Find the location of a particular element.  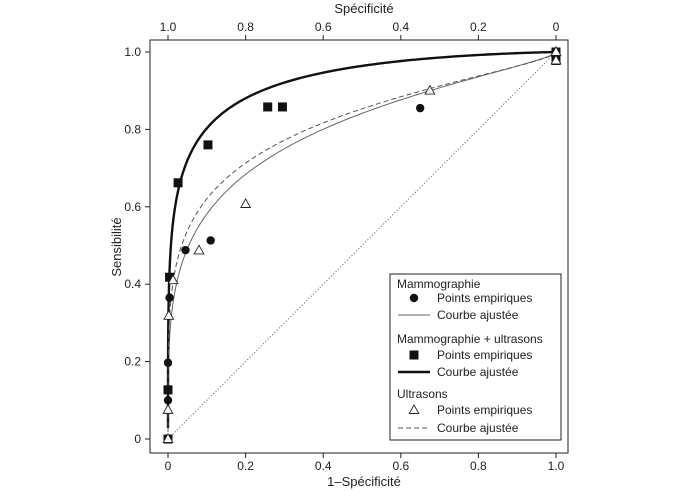

top-x-tick-label: 0 is located at coordinates (556, 27).